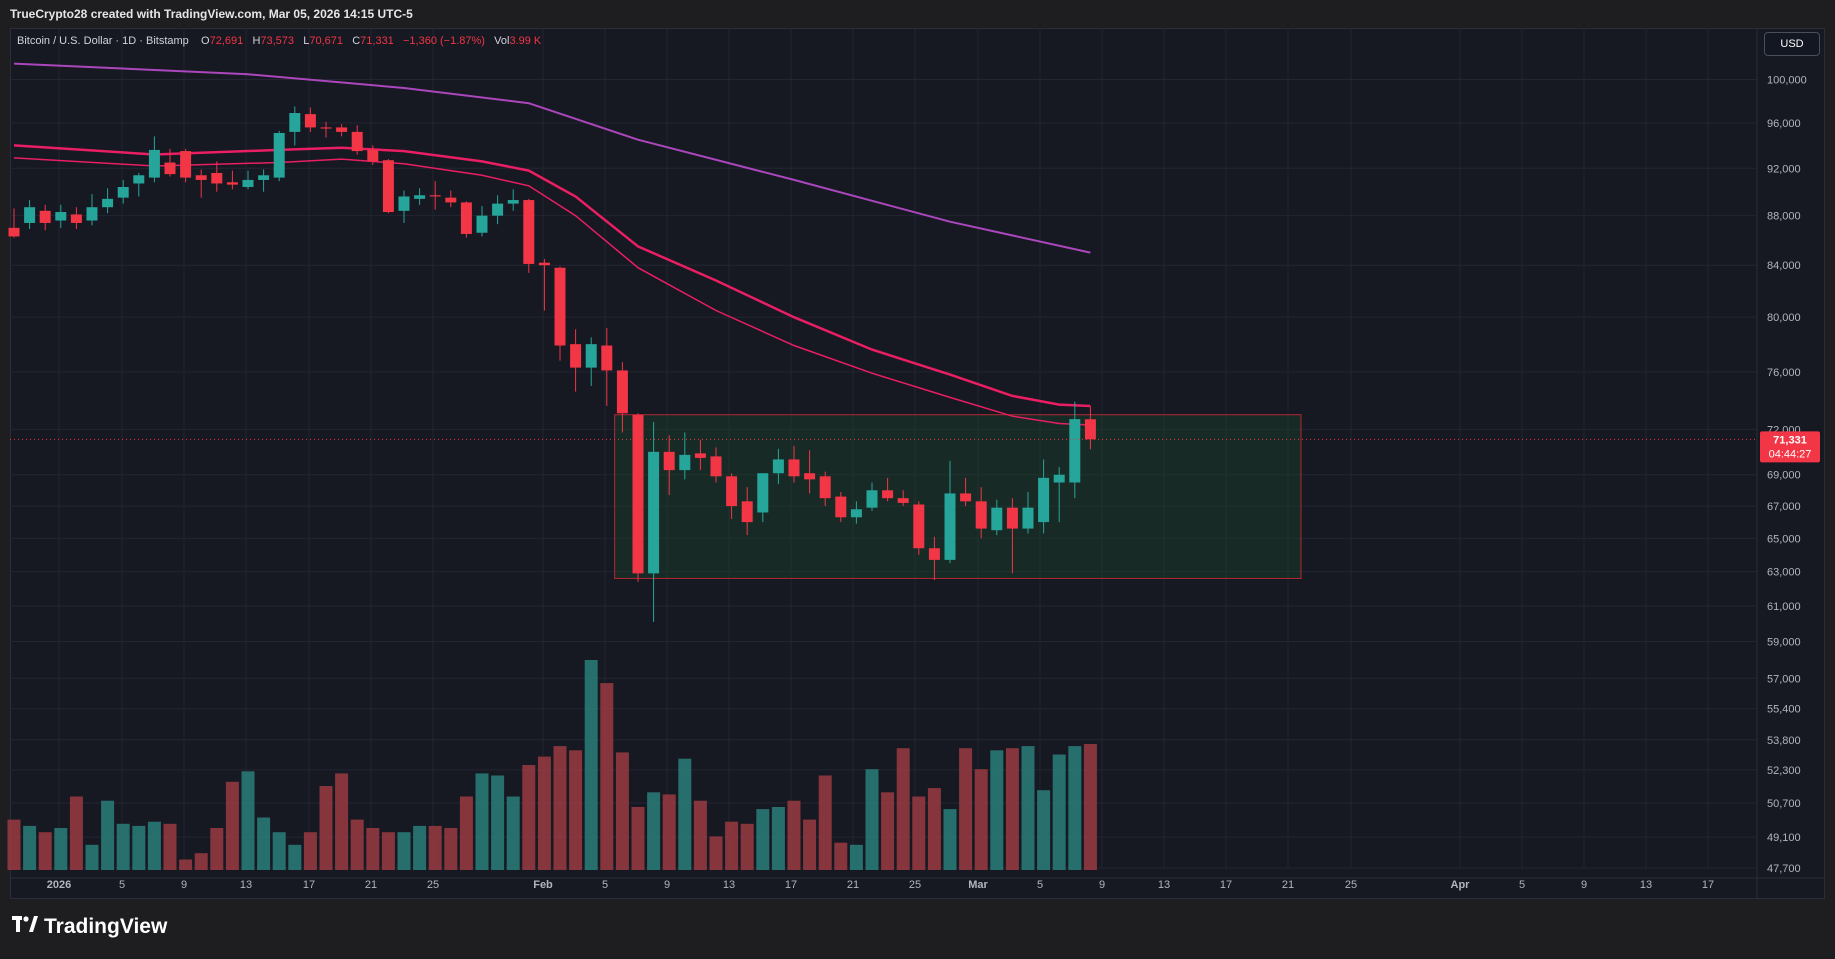  What do you see at coordinates (444, 41) in the screenshot?
I see `change-value: −1,360 (−1.87%)` at bounding box center [444, 41].